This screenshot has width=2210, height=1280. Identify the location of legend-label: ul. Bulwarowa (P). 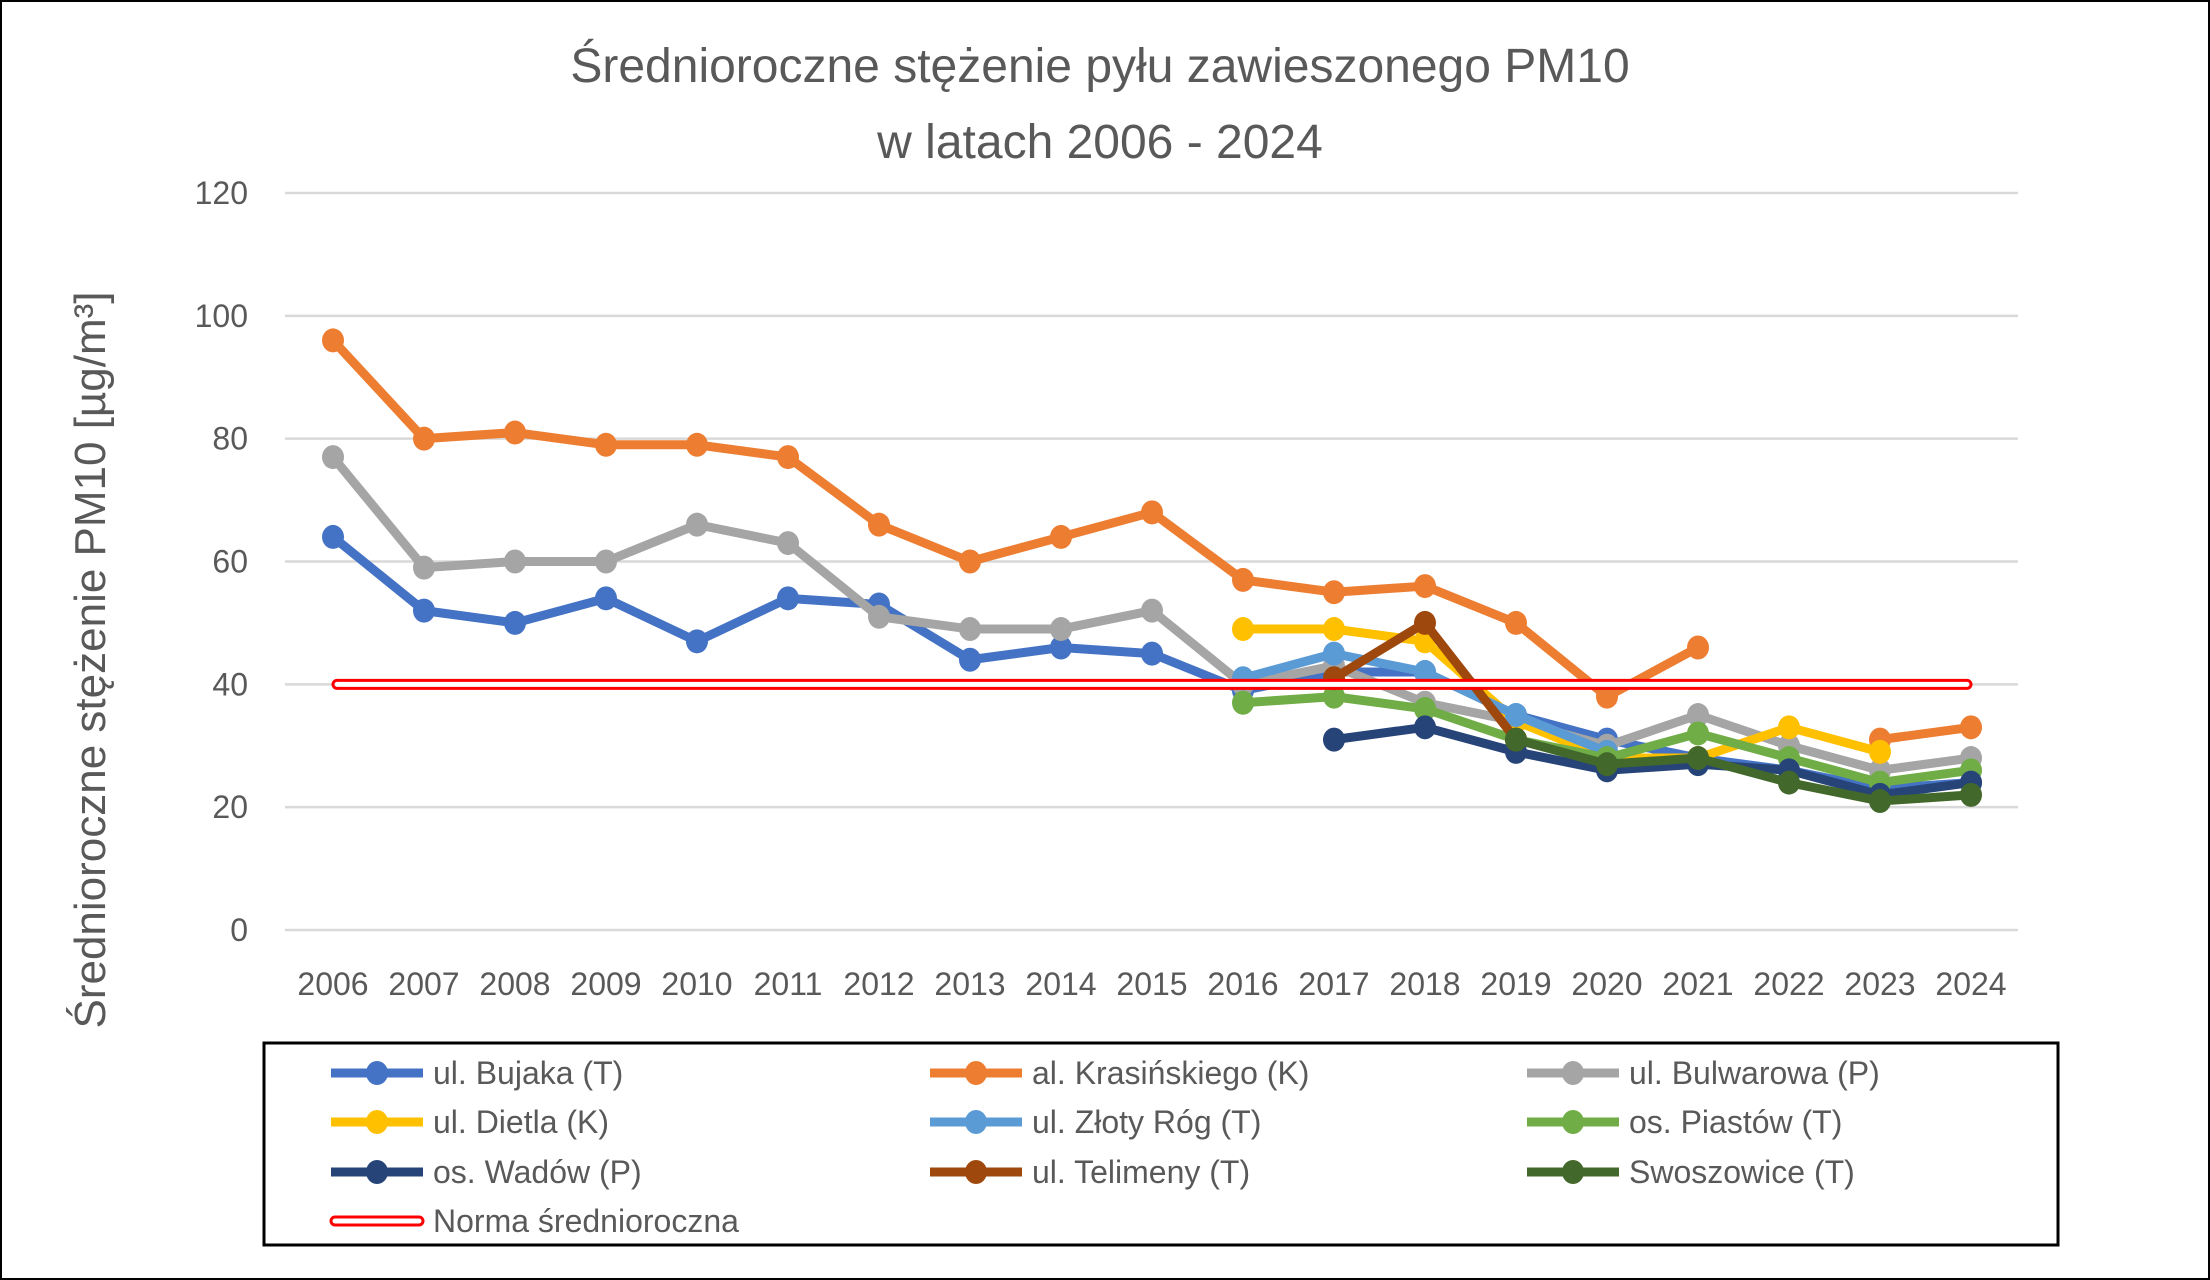
(1754, 1073).